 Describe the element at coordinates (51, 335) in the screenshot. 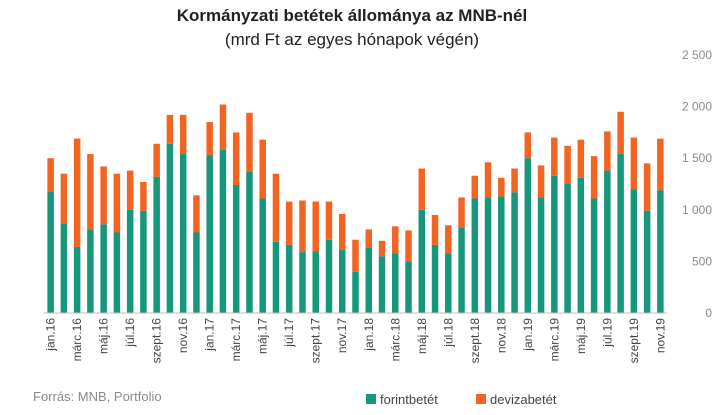

I see `x-tick-label: jan.16` at that location.